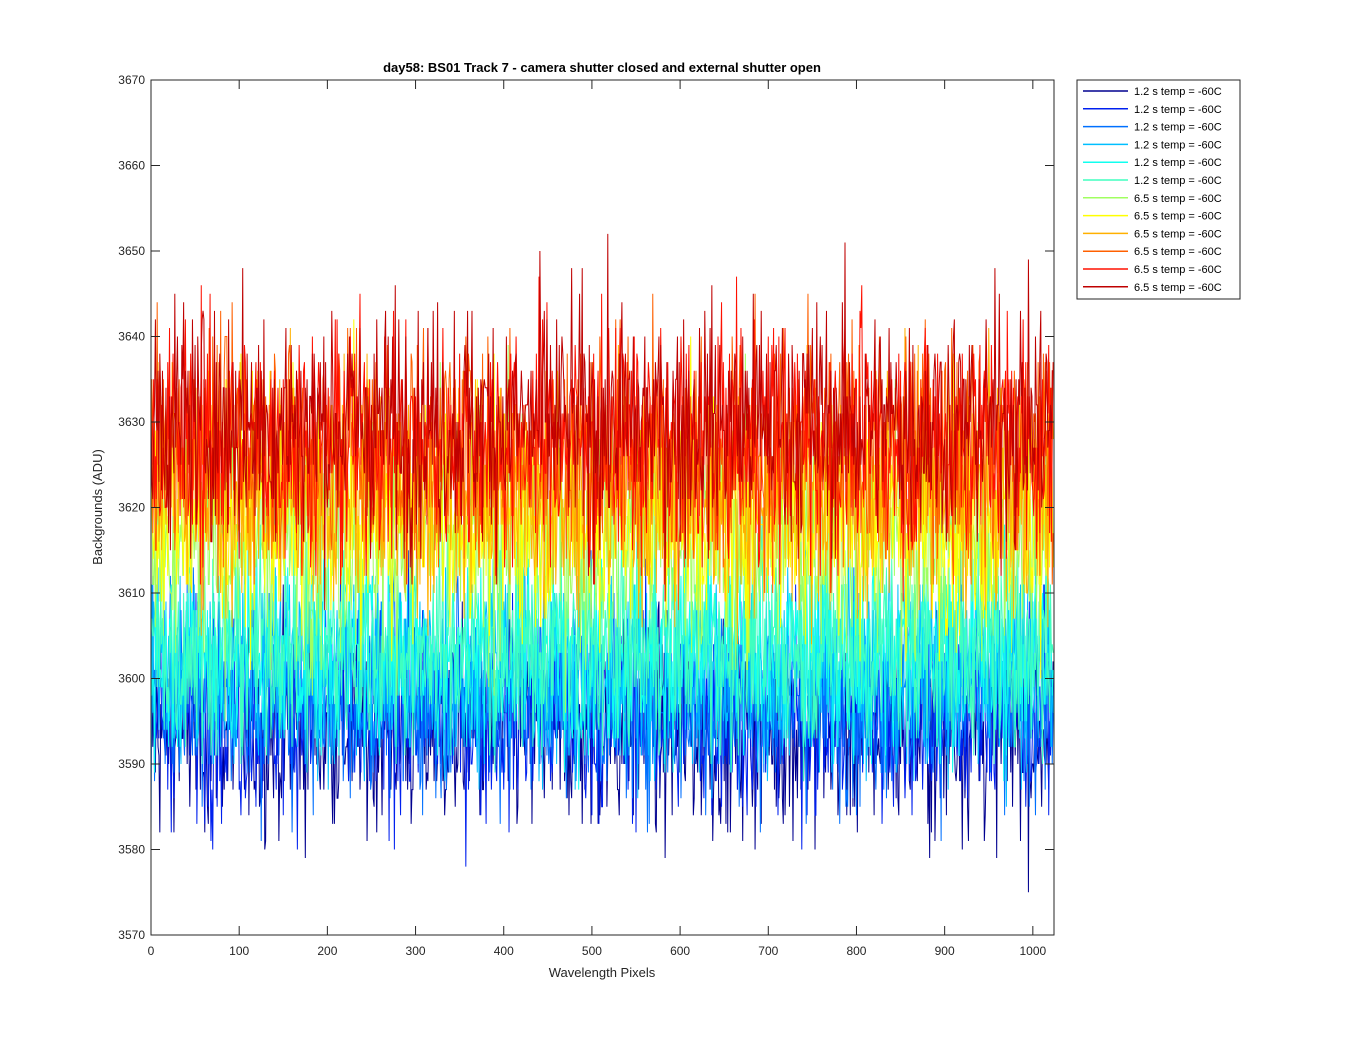 The image size is (1350, 1050). I want to click on y-tick-label: 3670, so click(131, 80).